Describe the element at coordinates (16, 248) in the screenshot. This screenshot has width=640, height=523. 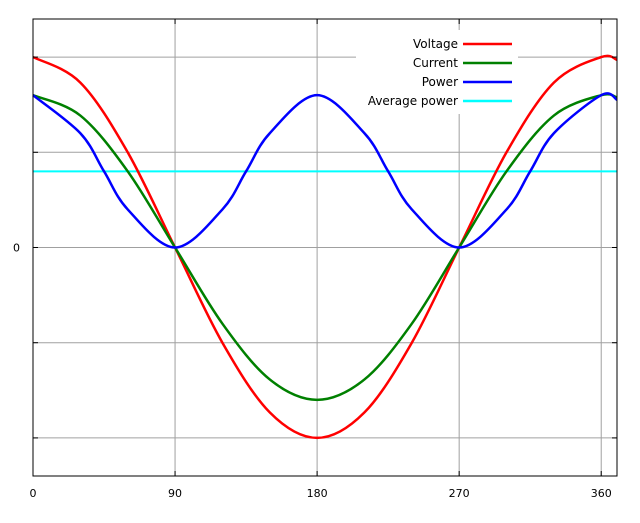
I see `y-tick-label: 0` at that location.